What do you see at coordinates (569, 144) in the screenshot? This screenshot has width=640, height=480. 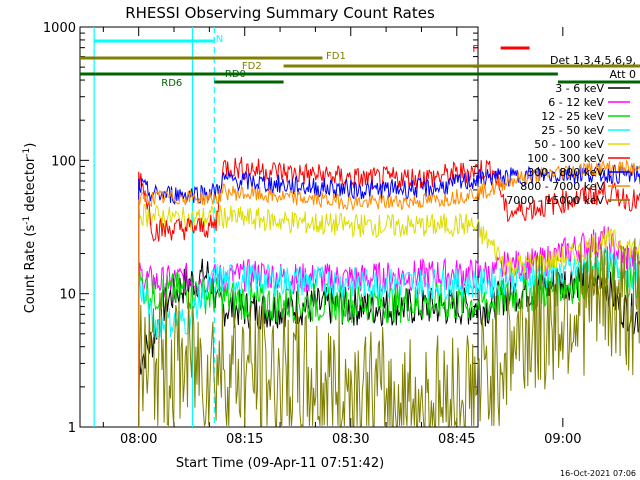 I see `legend-entry-label: 50 - 100 keV` at bounding box center [569, 144].